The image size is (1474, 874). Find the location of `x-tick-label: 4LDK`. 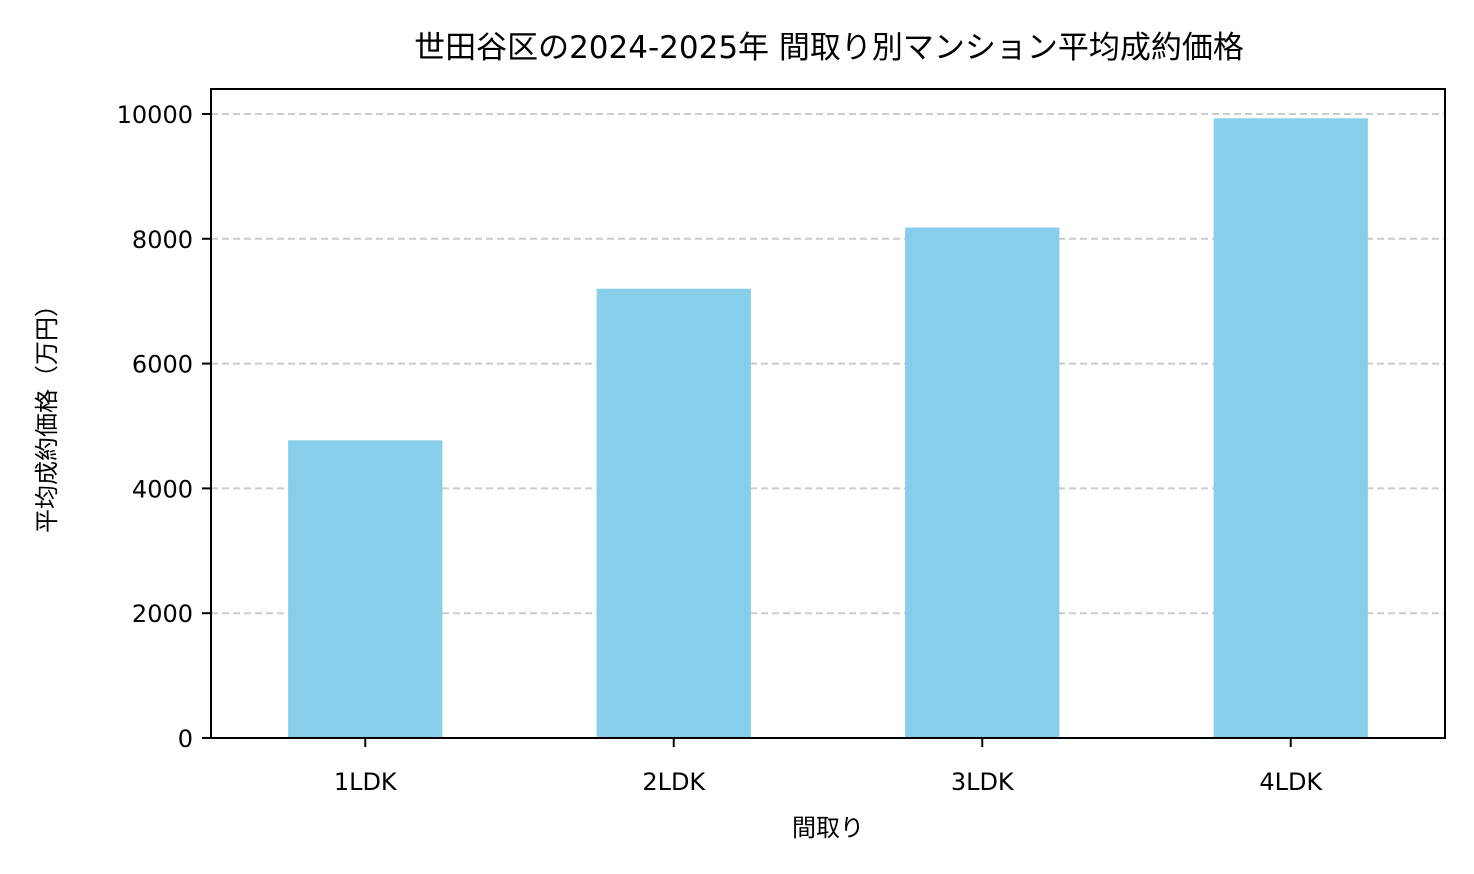

x-tick-label: 4LDK is located at coordinates (1291, 782).